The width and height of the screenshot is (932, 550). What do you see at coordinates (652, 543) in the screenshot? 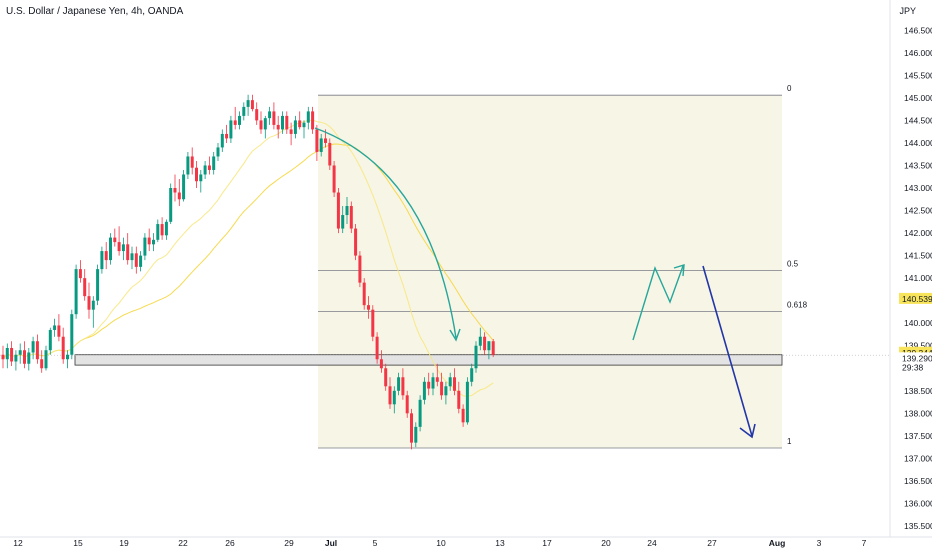
I see `x-tick-label: 24` at bounding box center [652, 543].